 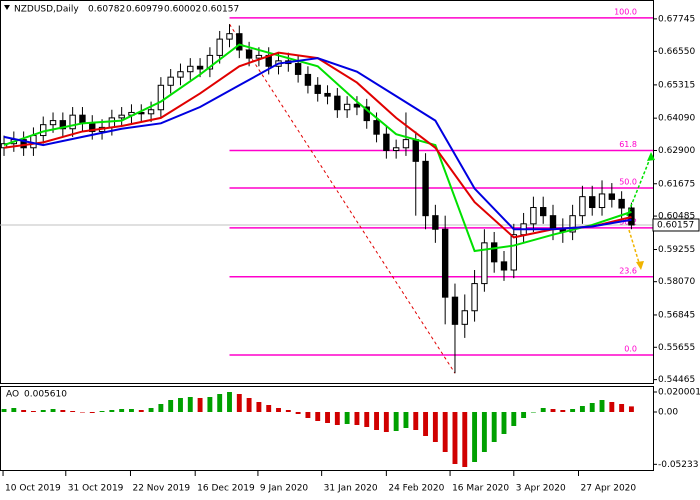 What do you see at coordinates (630, 349) in the screenshot?
I see `fib-label: 0.0` at bounding box center [630, 349].